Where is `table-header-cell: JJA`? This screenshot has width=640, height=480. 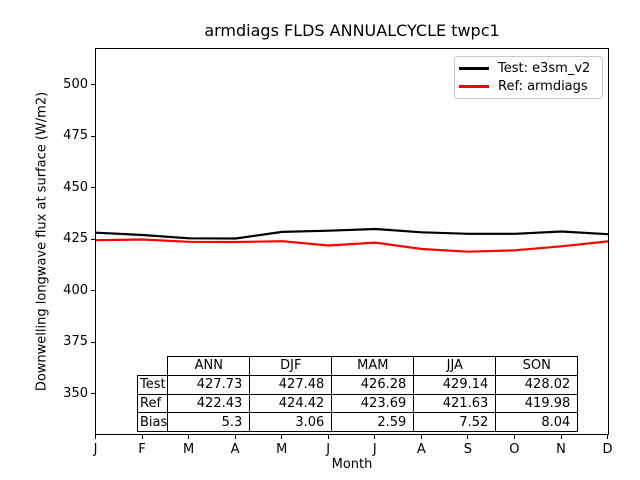 table-header-cell: JJA is located at coordinates (455, 366).